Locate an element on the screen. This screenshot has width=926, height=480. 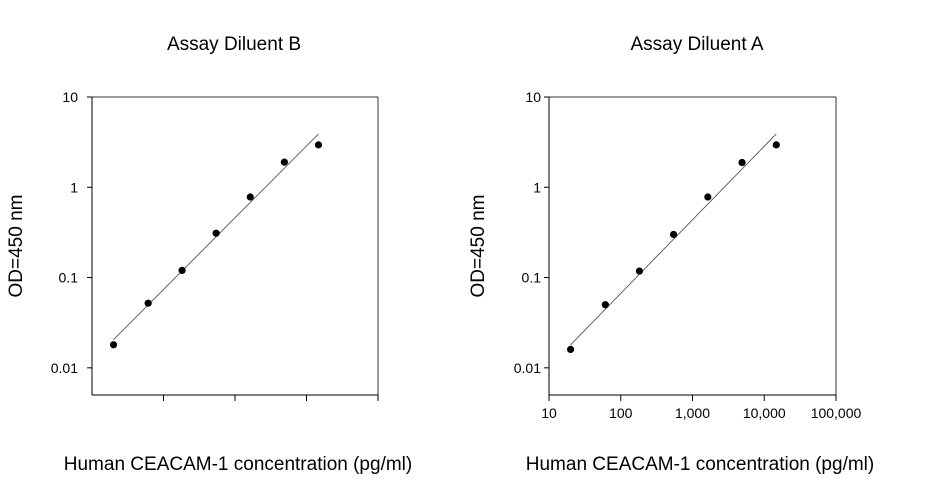
chart-title: Assay Diluent B is located at coordinates (234, 44).